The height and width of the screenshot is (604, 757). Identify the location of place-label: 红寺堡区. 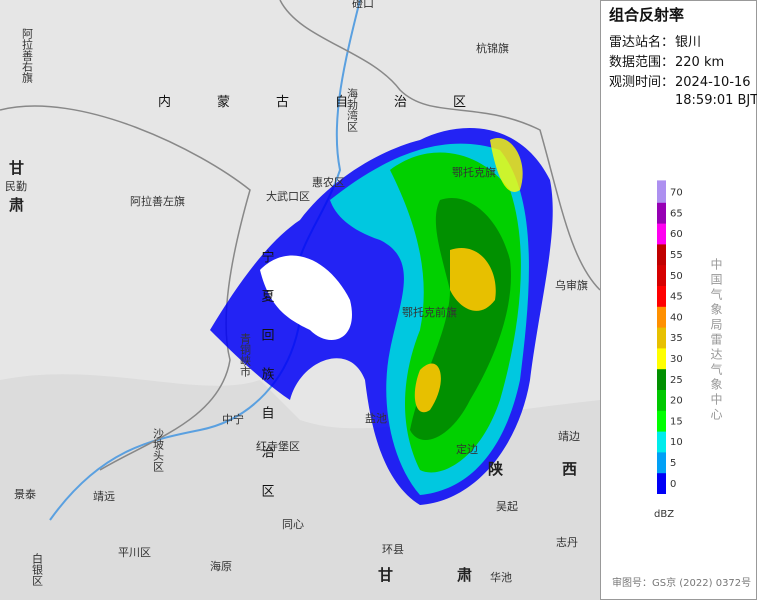
(278, 446).